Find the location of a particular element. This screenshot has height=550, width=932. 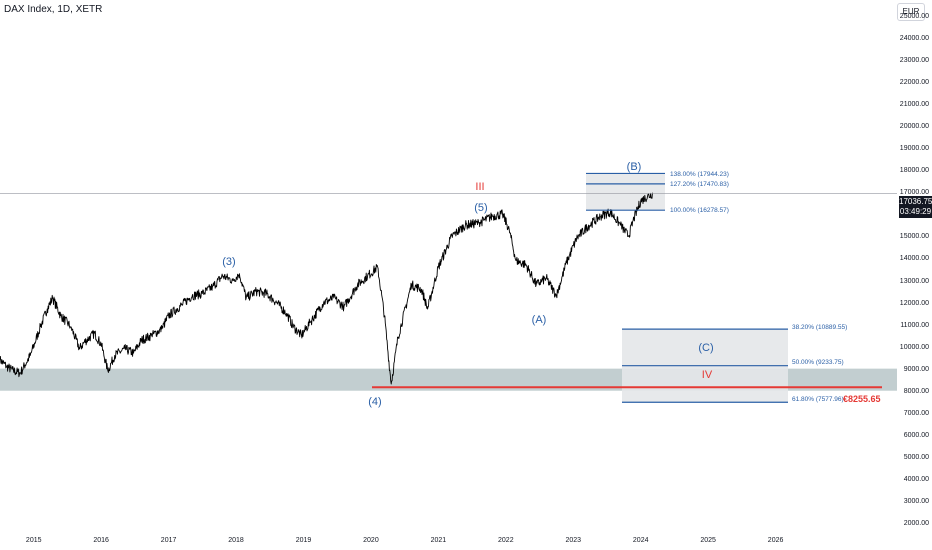

y-tick-label: 13000.00 is located at coordinates (914, 281).